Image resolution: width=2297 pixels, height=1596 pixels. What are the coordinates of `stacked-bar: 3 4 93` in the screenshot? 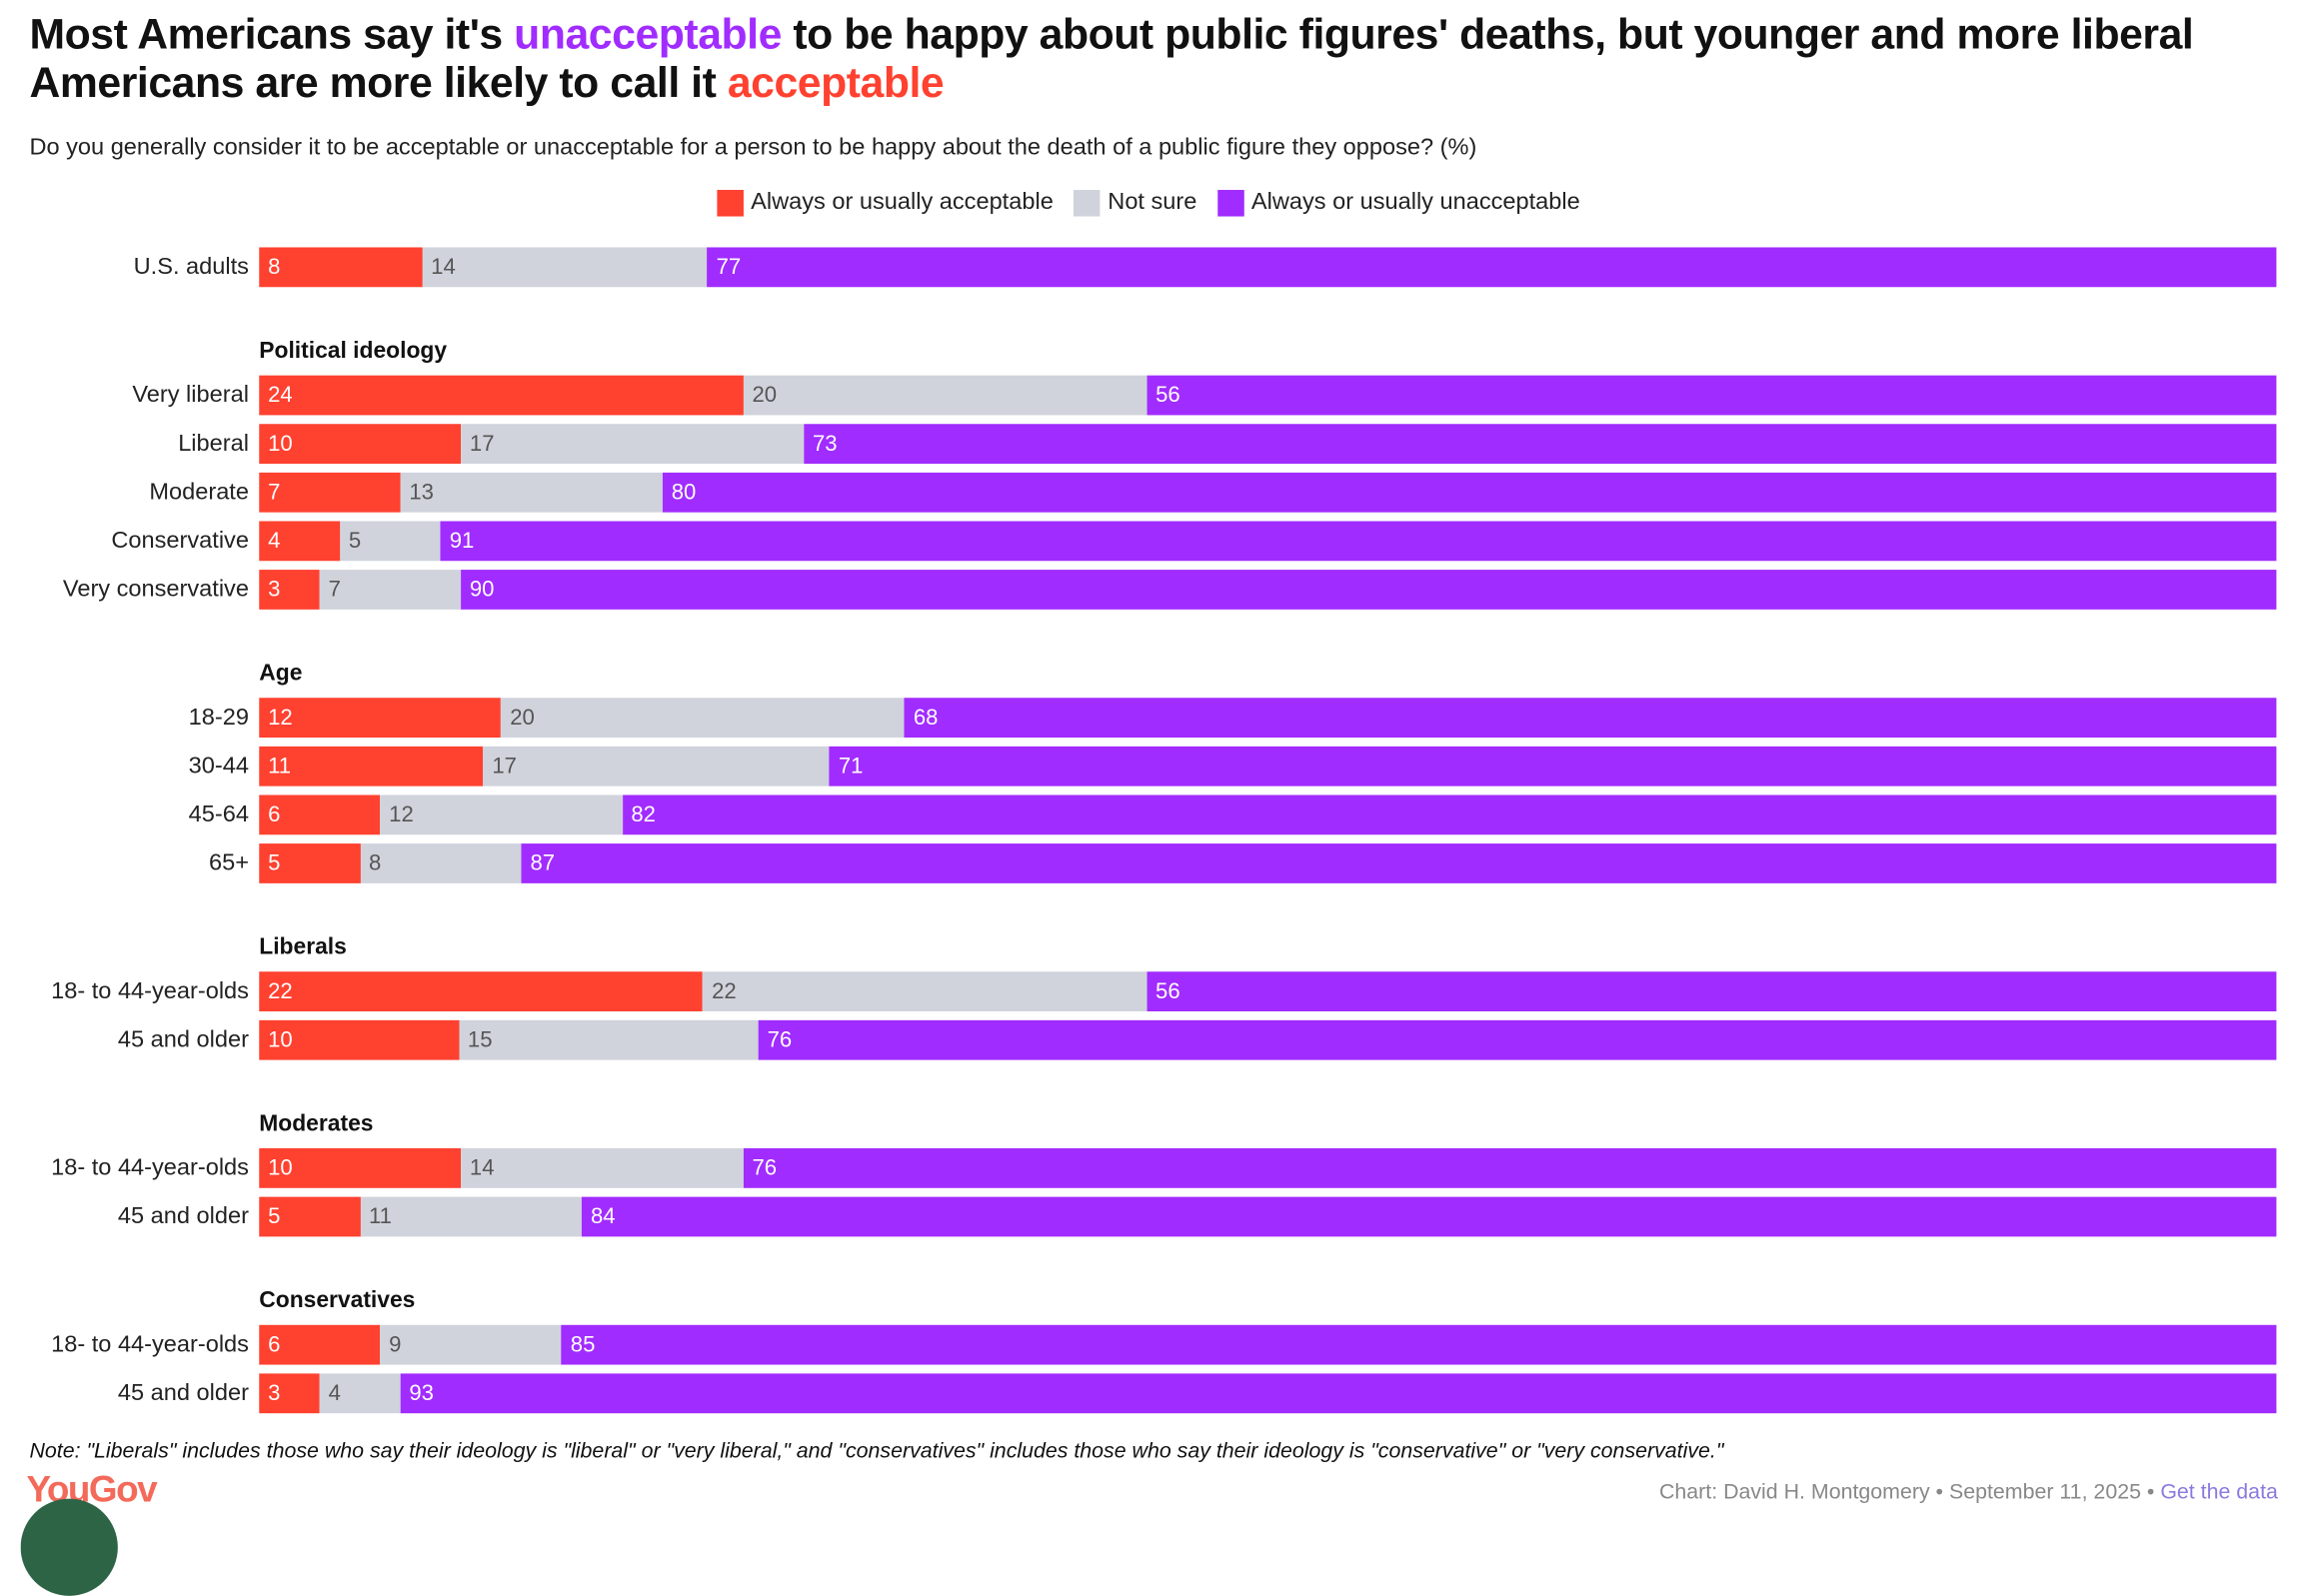 It's located at (1268, 1393).